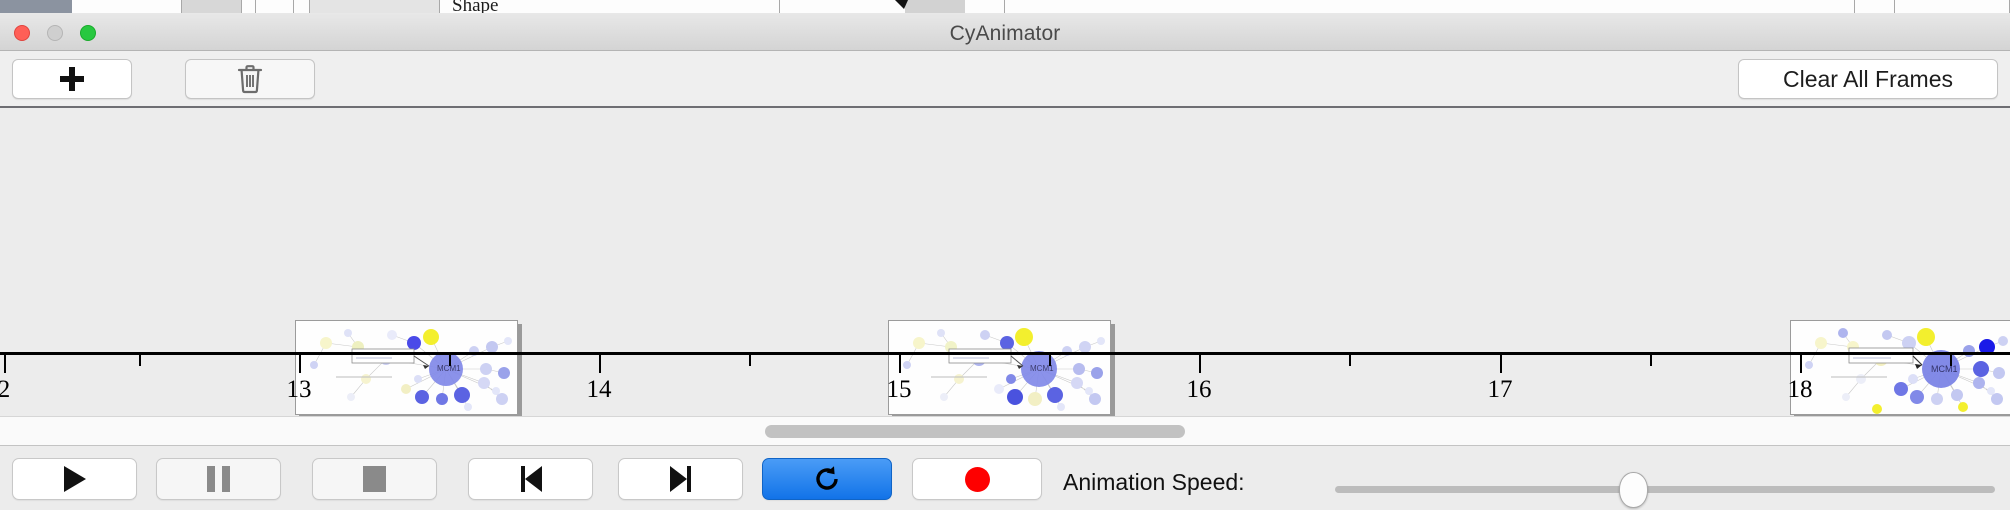  Describe the element at coordinates (1868, 79) in the screenshot. I see `clear-all-frames-button: Clear All Frames` at that location.